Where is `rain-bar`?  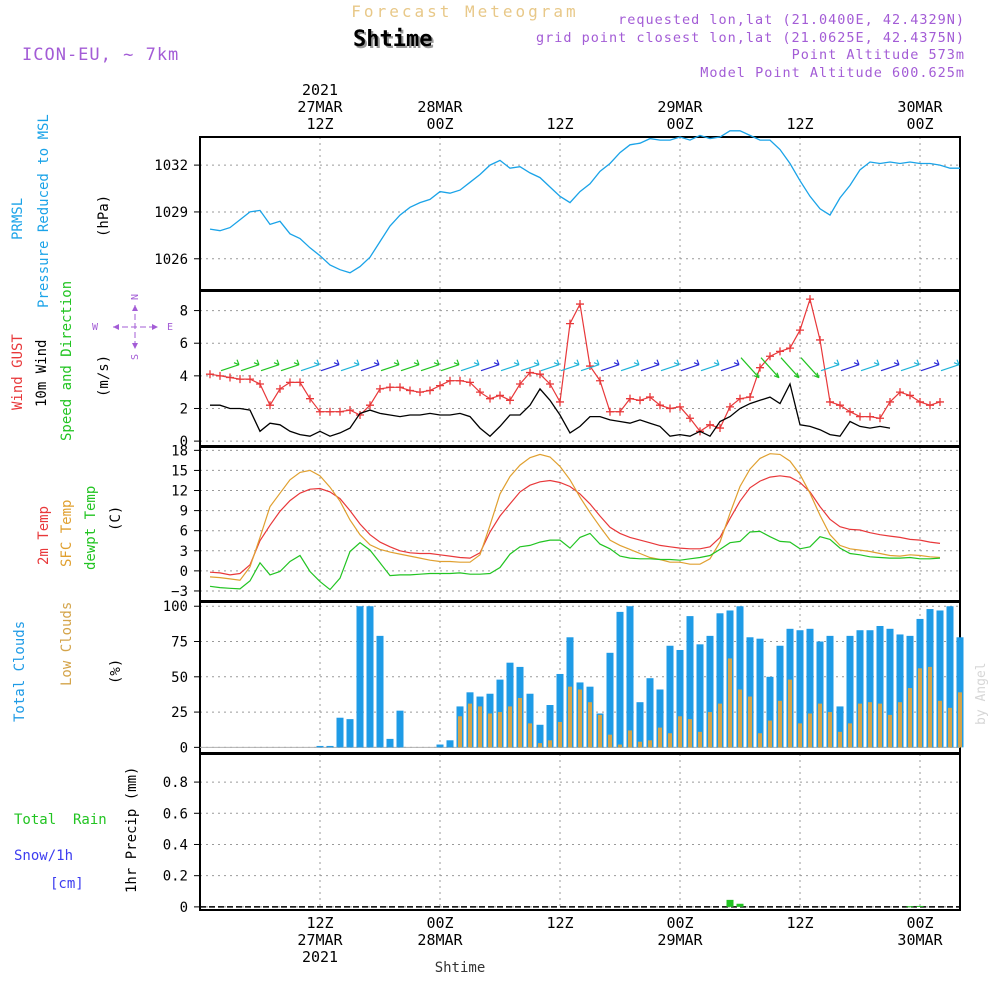 rain-bar is located at coordinates (740, 905).